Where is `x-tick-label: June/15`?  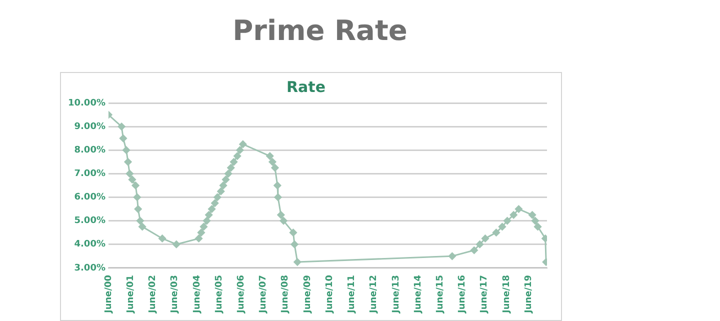 x-tick-label: June/15 is located at coordinates (441, 294).